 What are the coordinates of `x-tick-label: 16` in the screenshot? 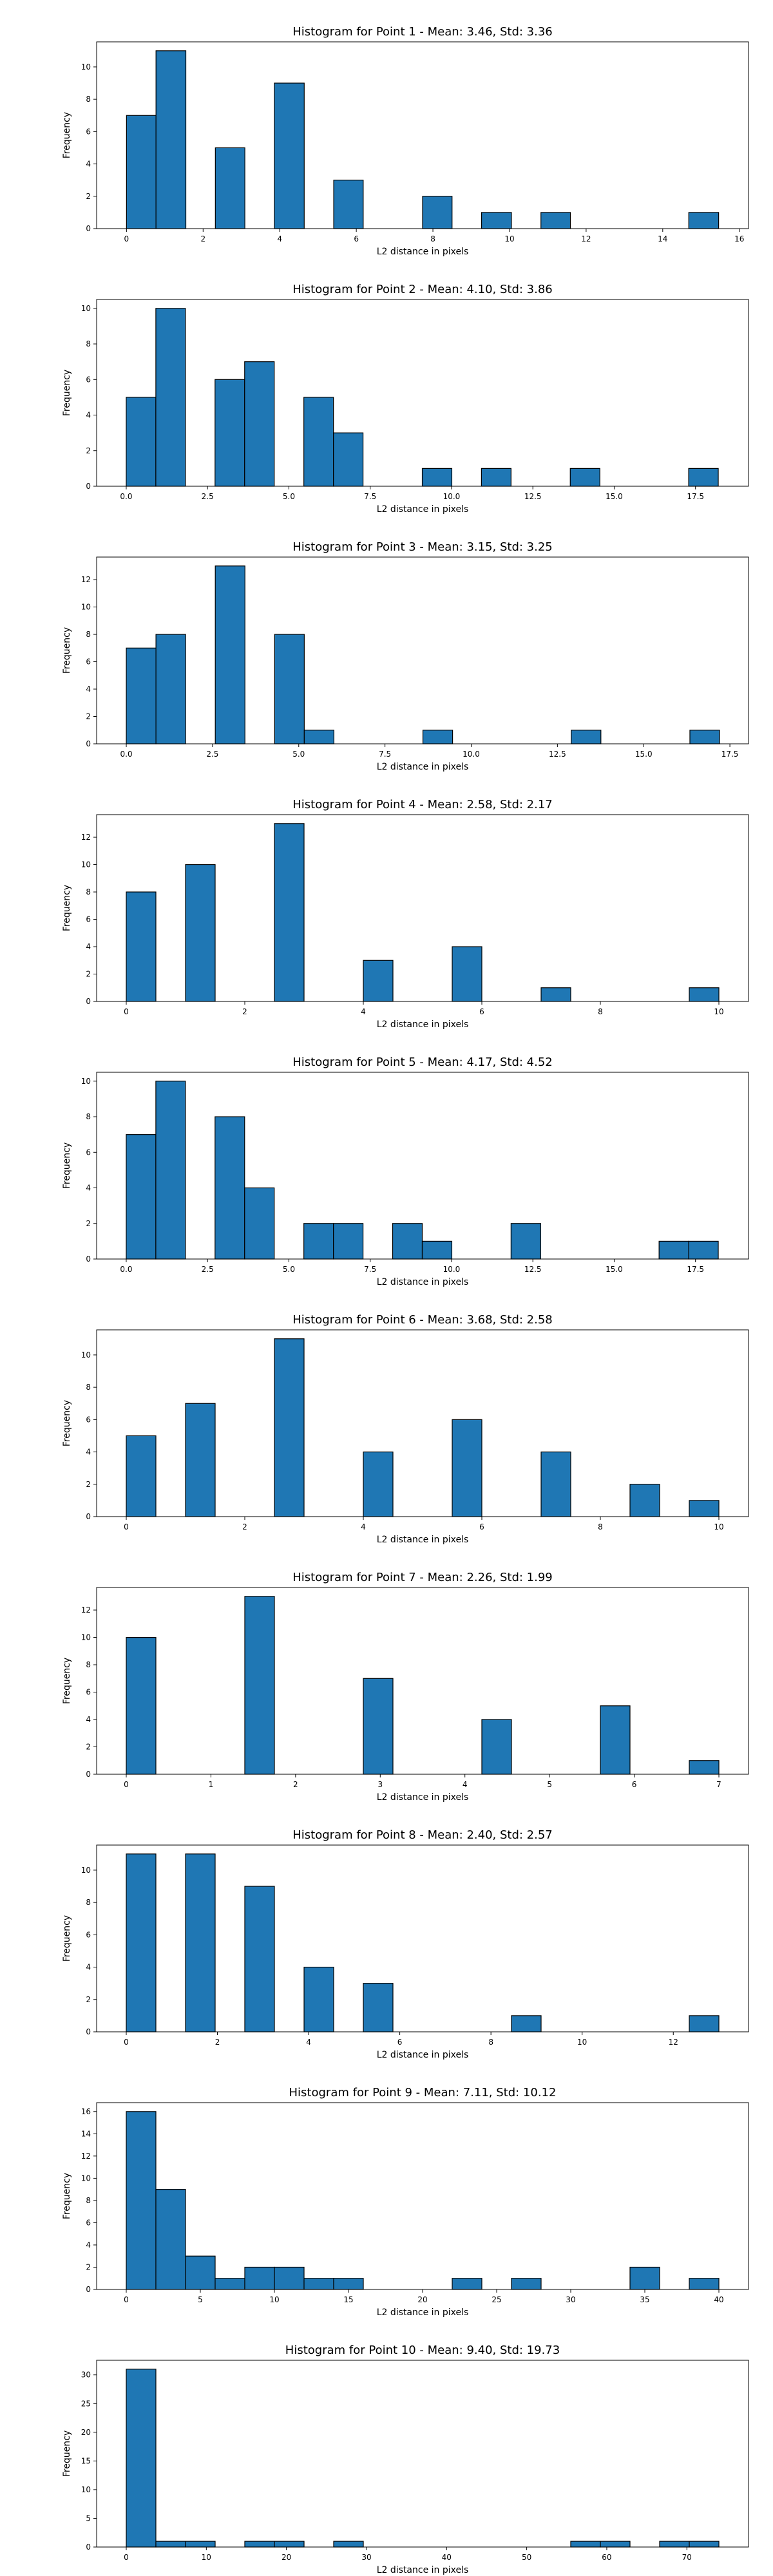 It's located at (739, 239).